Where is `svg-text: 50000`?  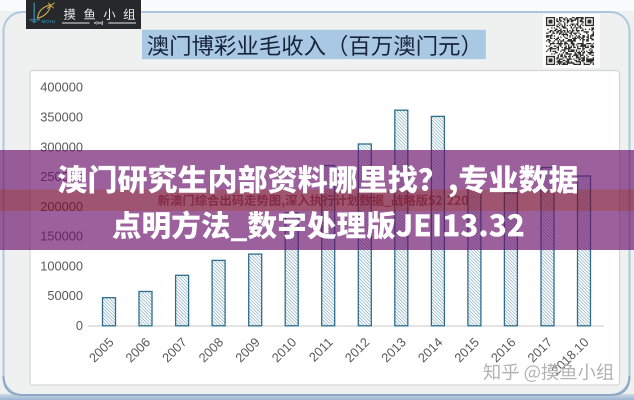
svg-text: 50000 is located at coordinates (65, 295).